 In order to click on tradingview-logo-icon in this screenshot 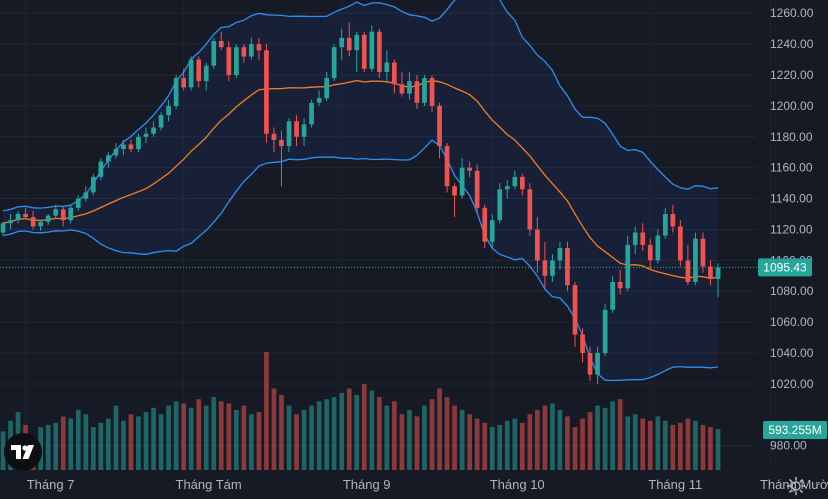, I will do `click(22, 452)`.